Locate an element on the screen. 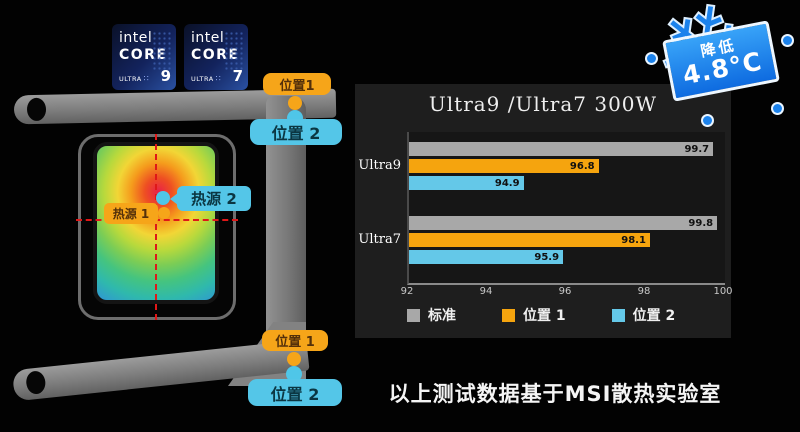  x-tick-label: 100 is located at coordinates (723, 291).